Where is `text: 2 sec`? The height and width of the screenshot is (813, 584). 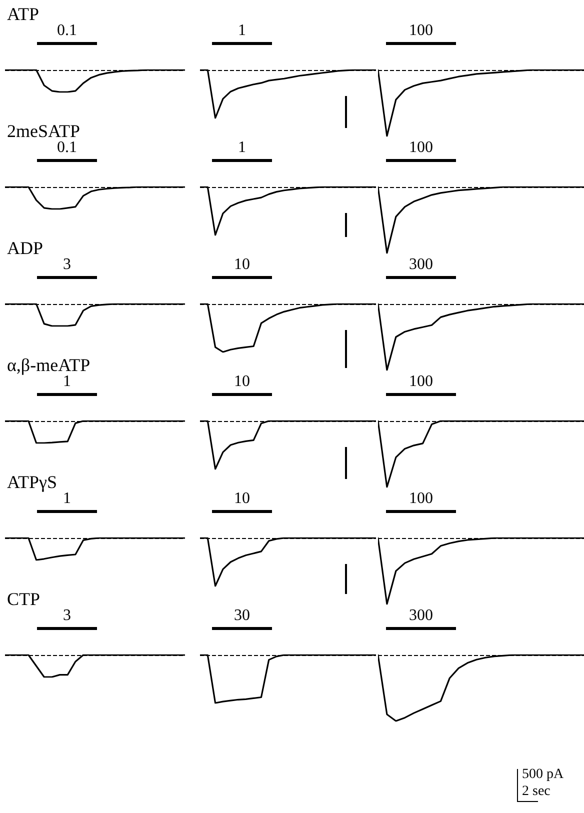
text: 2 sec is located at coordinates (536, 792).